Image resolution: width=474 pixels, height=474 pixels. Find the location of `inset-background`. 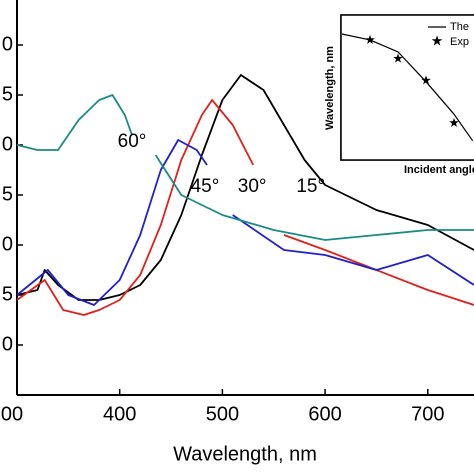

inset-background is located at coordinates (407, 87).